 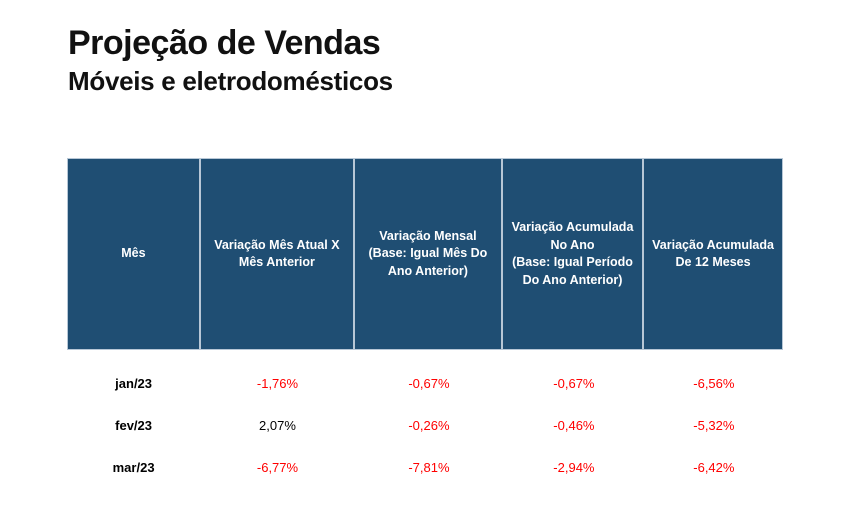 I want to click on page-title: Projeção de Vendas, so click(x=224, y=43).